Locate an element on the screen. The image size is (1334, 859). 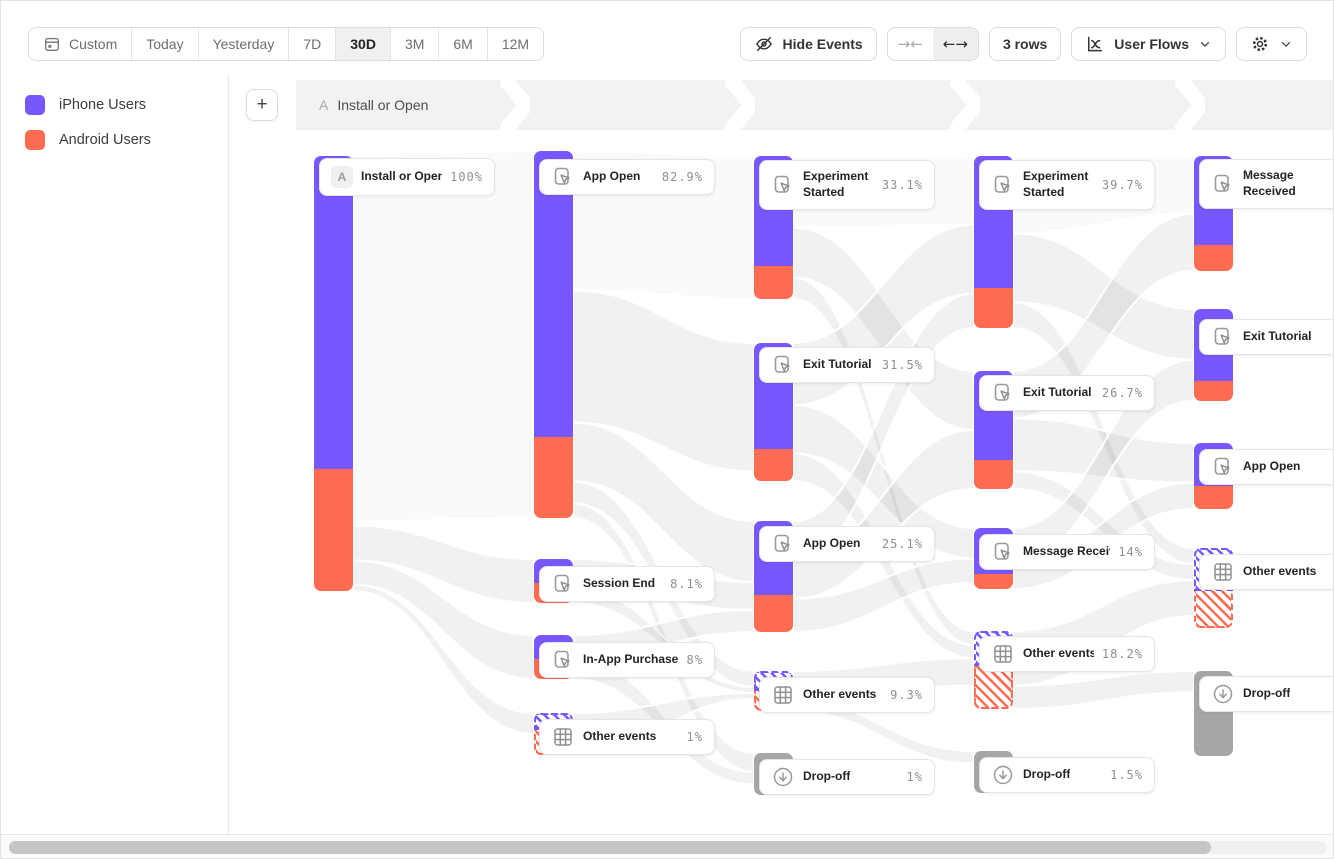
event-card-message-received: Message Received is located at coordinates (1266, 184).